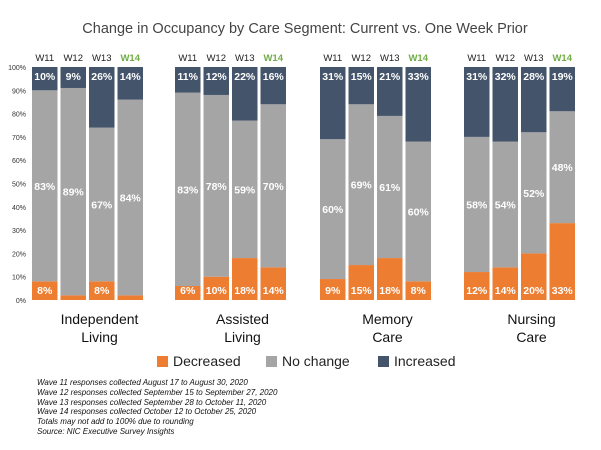 This screenshot has width=601, height=450. Describe the element at coordinates (21, 301) in the screenshot. I see `y-tick-label: 0%` at that location.